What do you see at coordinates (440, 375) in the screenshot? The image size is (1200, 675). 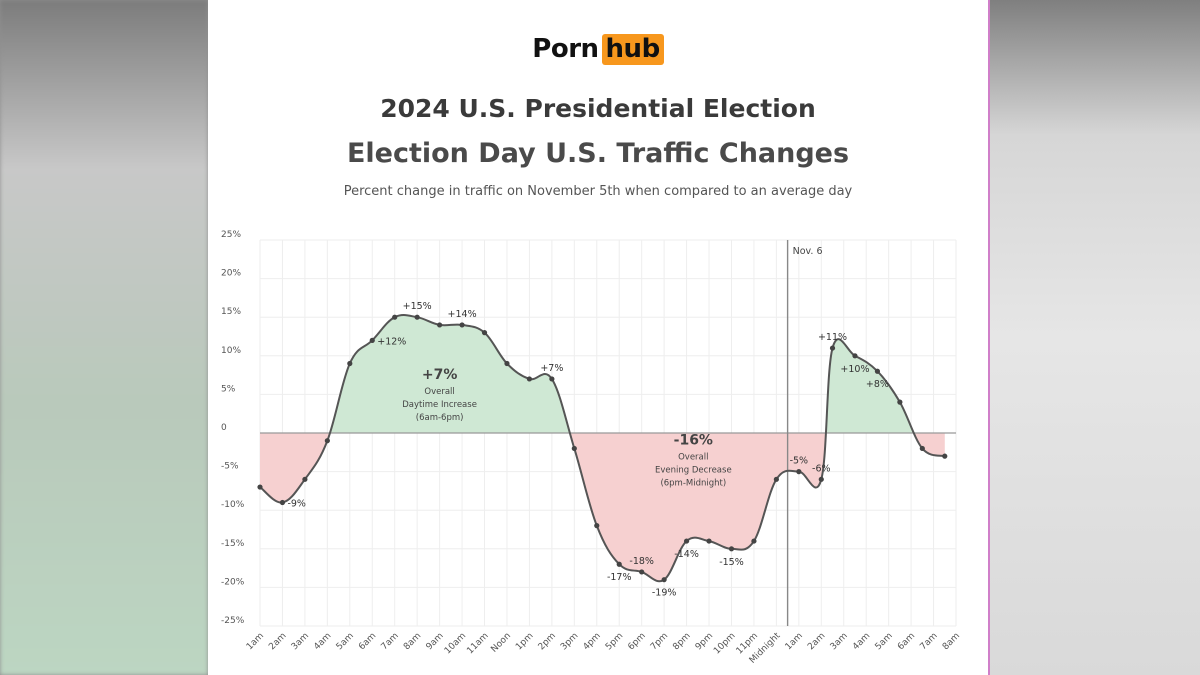 I see `annotation-value: +7%` at bounding box center [440, 375].